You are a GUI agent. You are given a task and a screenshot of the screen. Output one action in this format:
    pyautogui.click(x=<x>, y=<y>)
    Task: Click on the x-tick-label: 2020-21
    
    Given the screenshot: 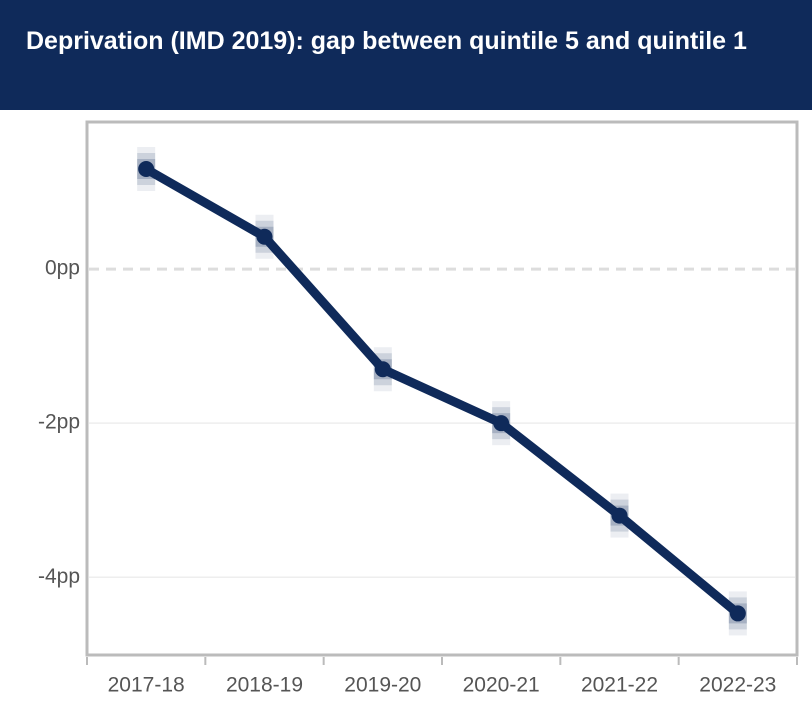 What is the action you would take?
    pyautogui.click(x=501, y=685)
    